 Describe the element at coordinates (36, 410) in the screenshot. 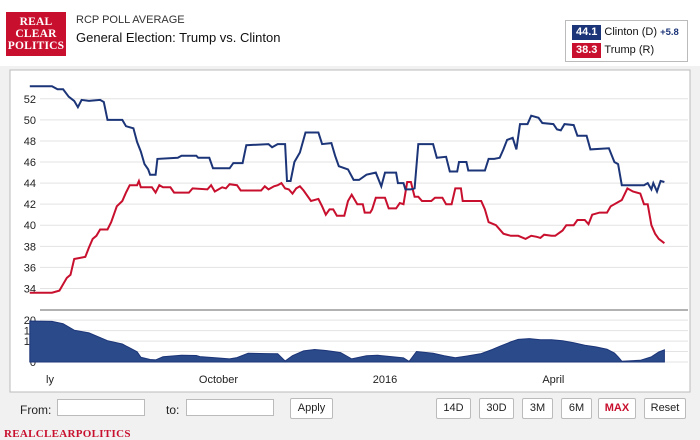

I see `from-label: From:` at that location.